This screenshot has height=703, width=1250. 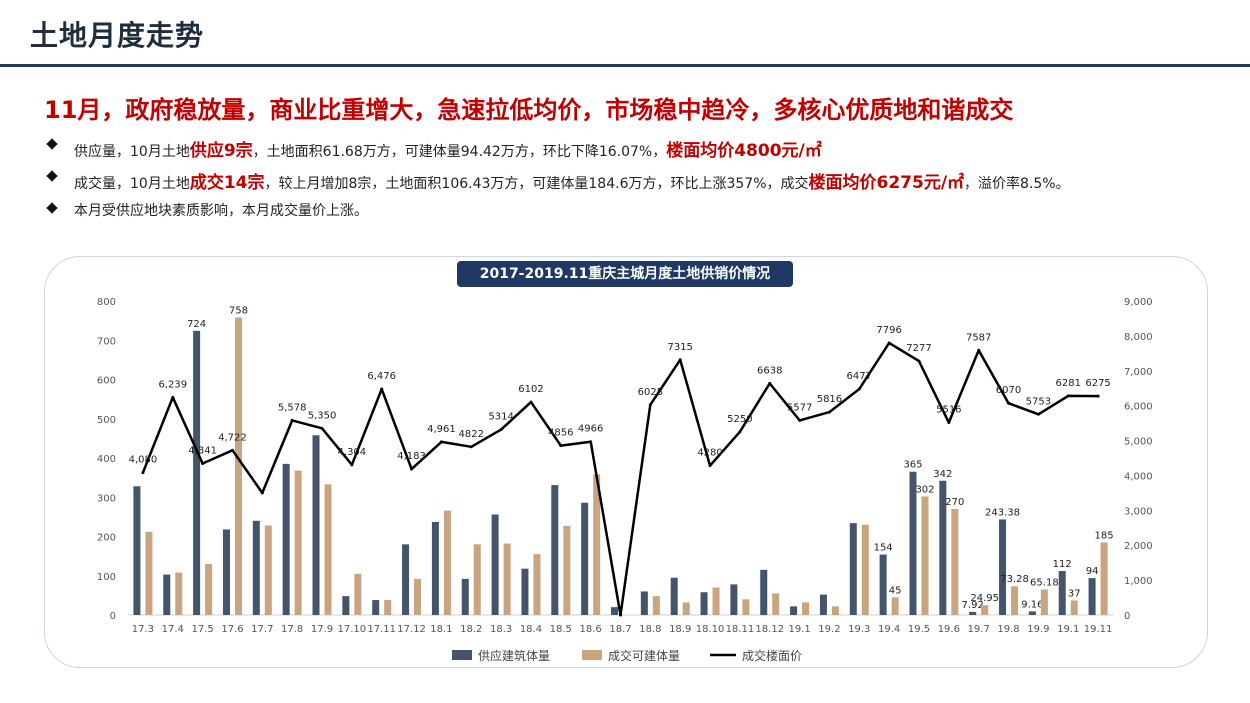 I want to click on bar-data-label: 270, so click(x=954, y=502).